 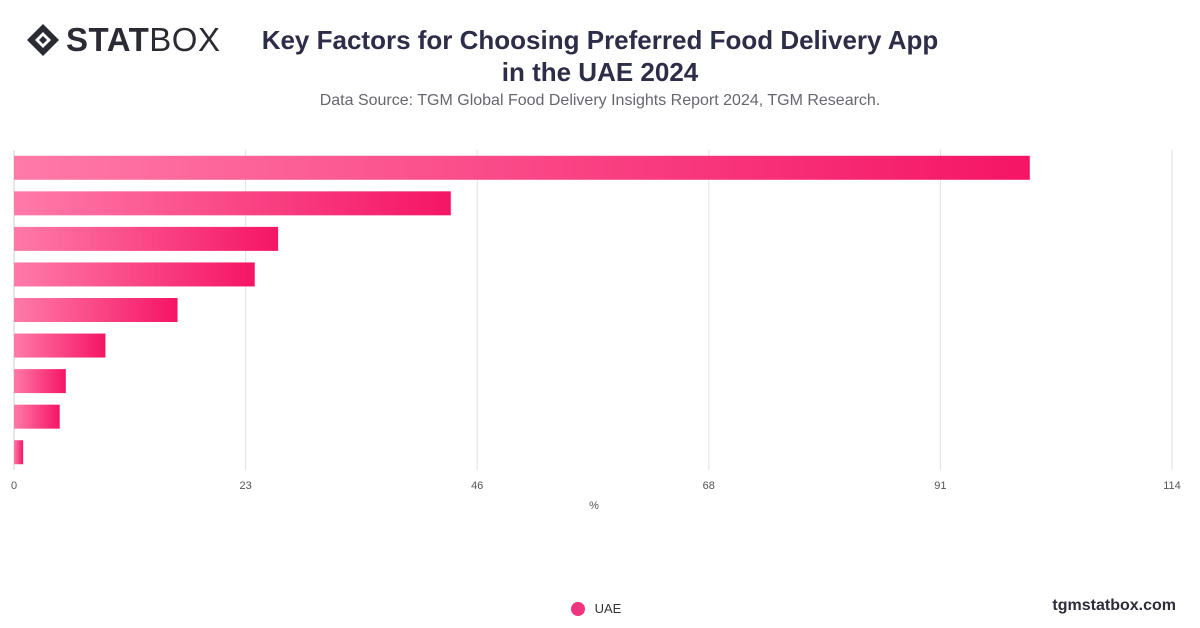 I want to click on logo-light-text: BOX, so click(x=185, y=39).